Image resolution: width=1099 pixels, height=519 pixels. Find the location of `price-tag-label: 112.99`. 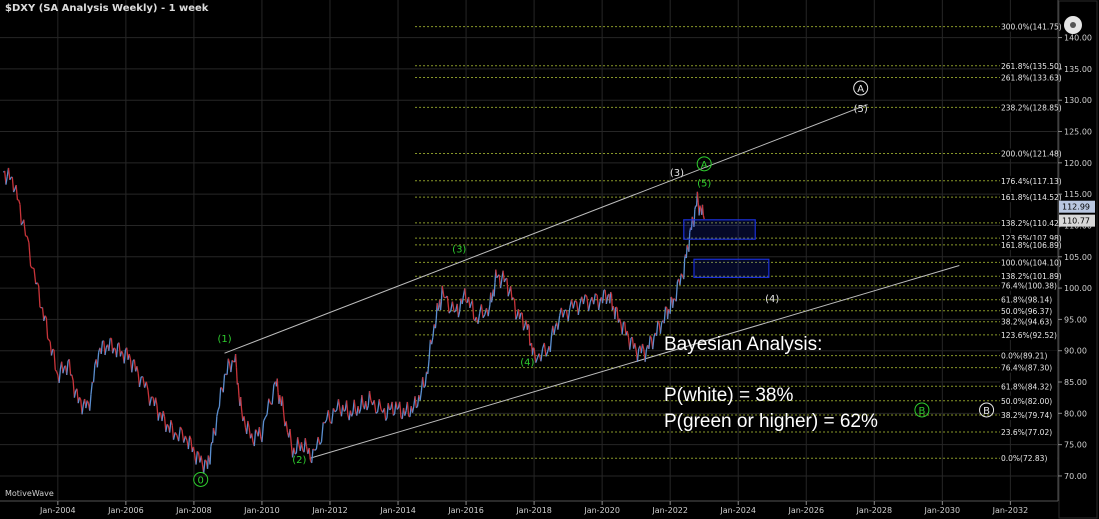

price-tag-label: 112.99 is located at coordinates (1076, 207).